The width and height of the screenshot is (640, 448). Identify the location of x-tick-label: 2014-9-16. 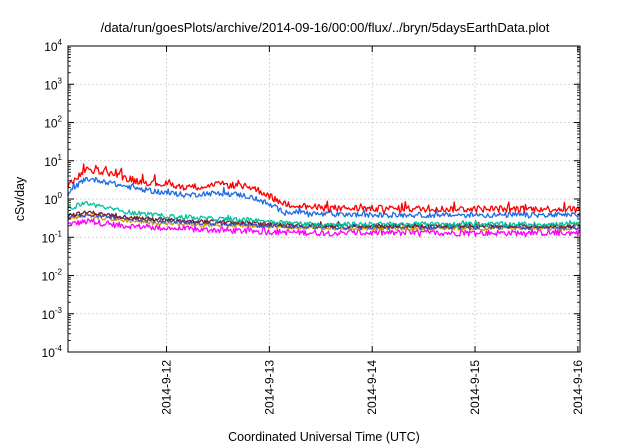
(578, 387).